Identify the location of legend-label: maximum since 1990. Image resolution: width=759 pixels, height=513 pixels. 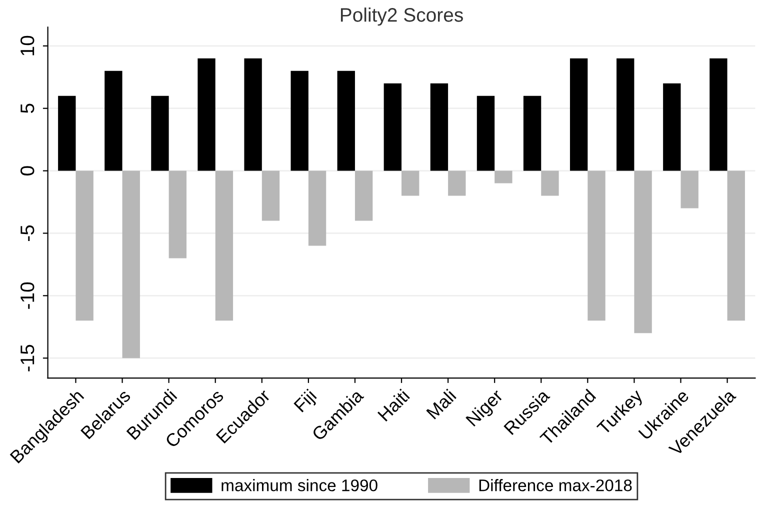
(300, 485).